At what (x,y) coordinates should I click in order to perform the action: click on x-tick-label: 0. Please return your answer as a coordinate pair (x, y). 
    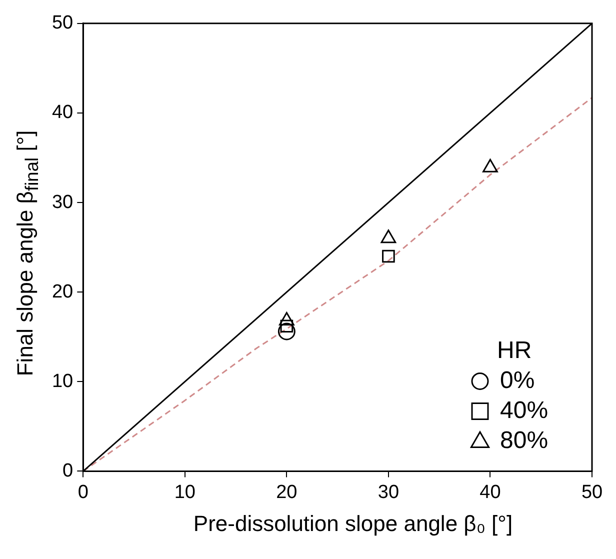
    Looking at the image, I should click on (83, 492).